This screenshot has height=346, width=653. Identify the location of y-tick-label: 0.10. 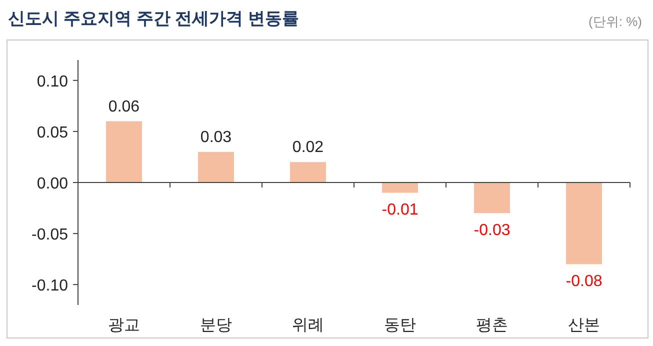
(52, 81).